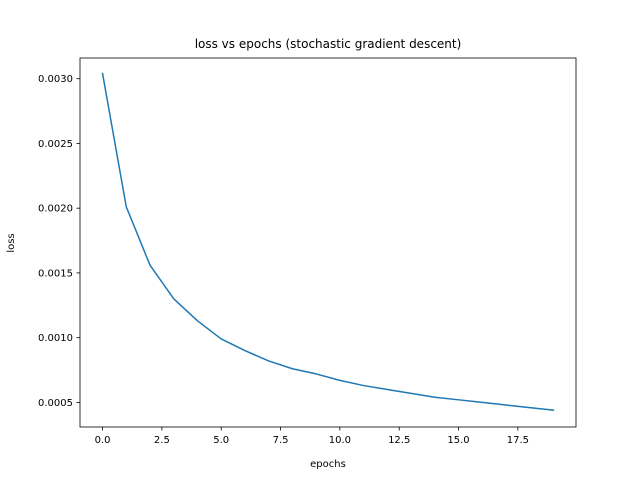 This screenshot has height=480, width=640. What do you see at coordinates (340, 440) in the screenshot?
I see `x-tick-label: 10.0` at bounding box center [340, 440].